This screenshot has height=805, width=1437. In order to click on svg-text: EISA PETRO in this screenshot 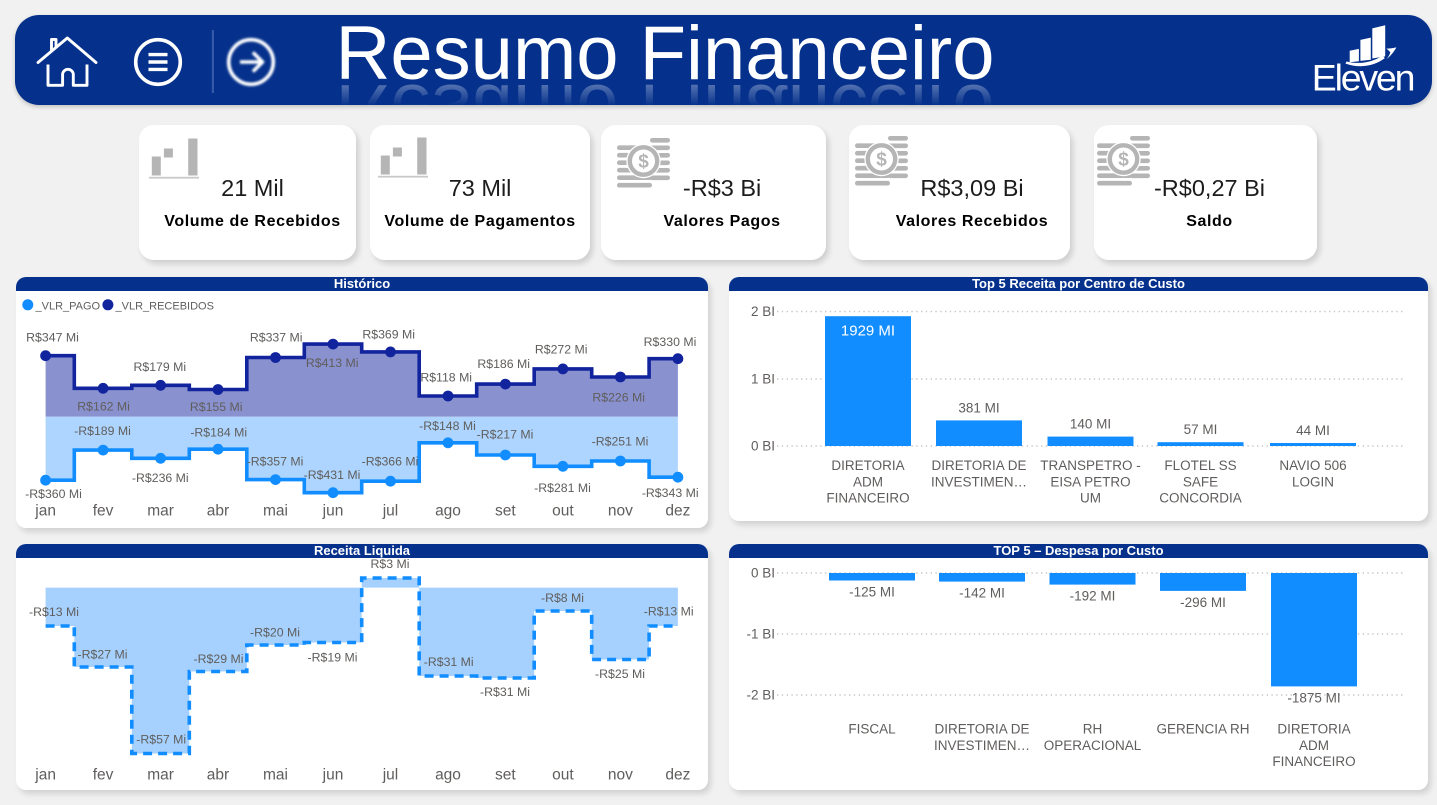, I will do `click(1090, 481)`.